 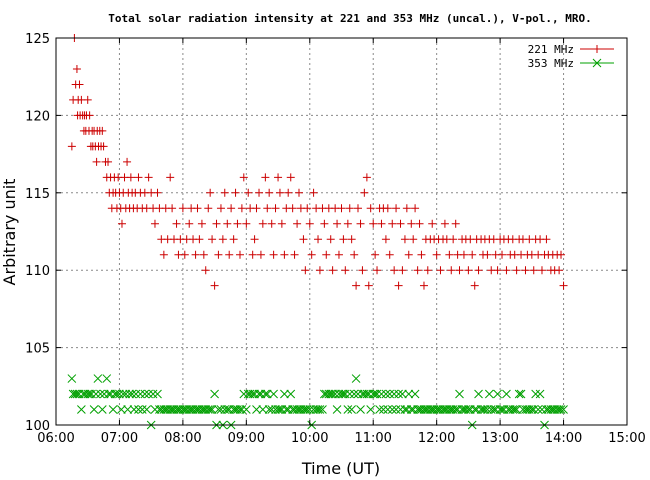 What do you see at coordinates (551, 49) in the screenshot?
I see `legend-label: 221 MHz` at bounding box center [551, 49].